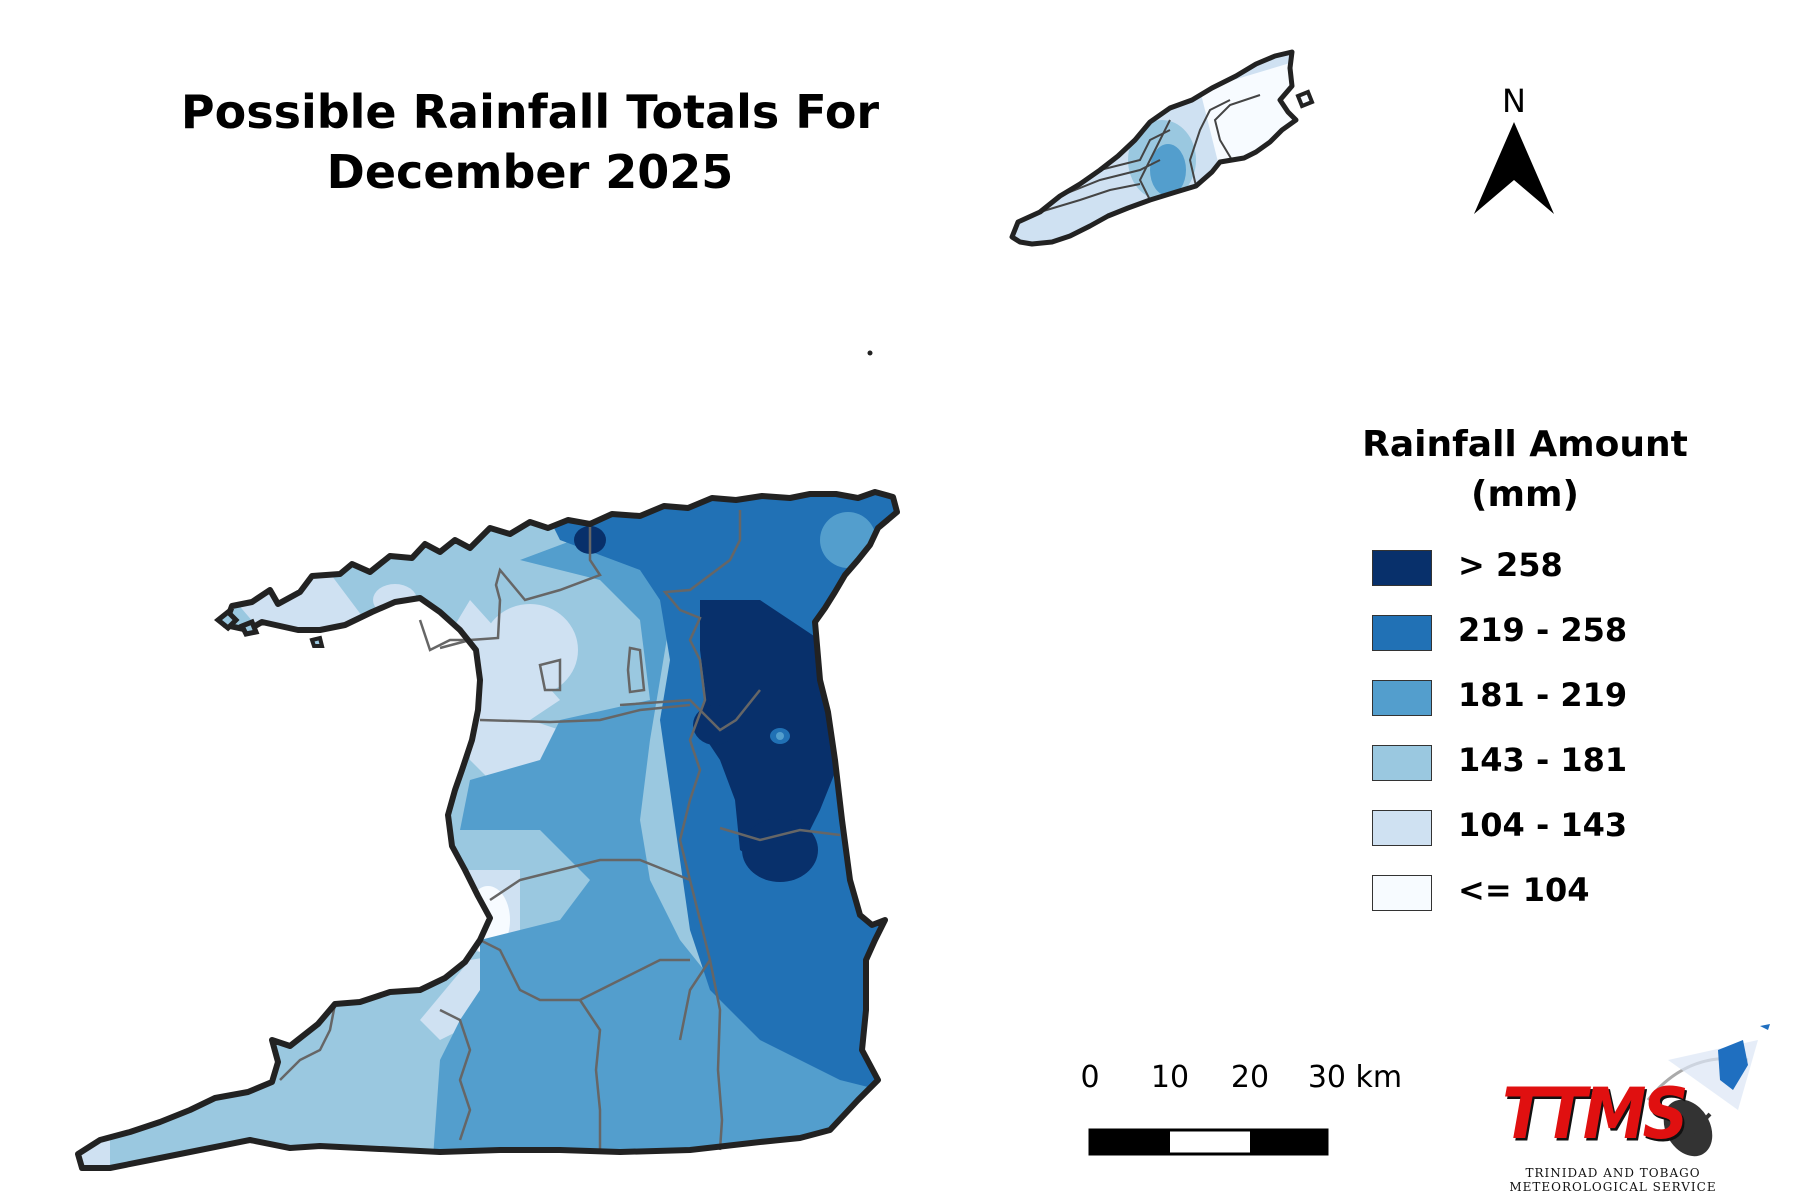 The width and height of the screenshot is (1800, 1200). I want to click on scale-label-10: 10, so click(1170, 1077).